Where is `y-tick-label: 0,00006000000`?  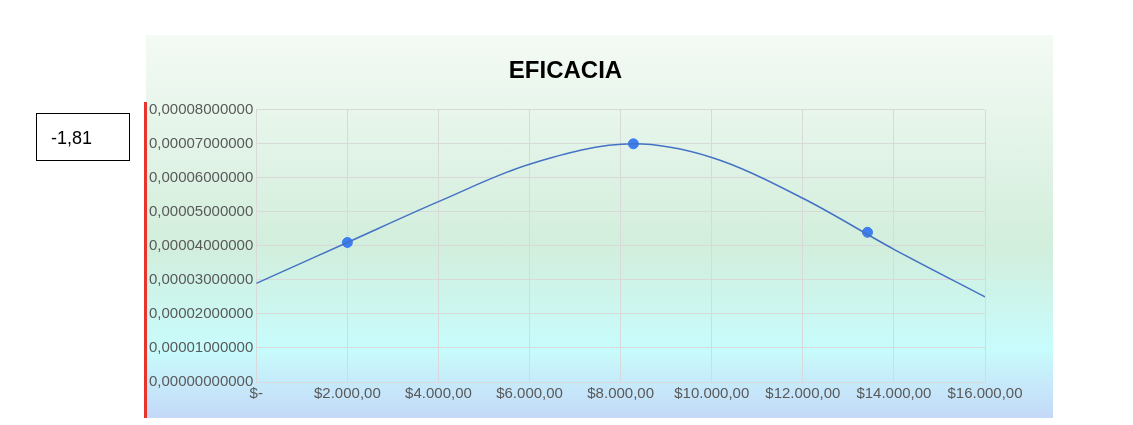 y-tick-label: 0,00006000000 is located at coordinates (201, 176).